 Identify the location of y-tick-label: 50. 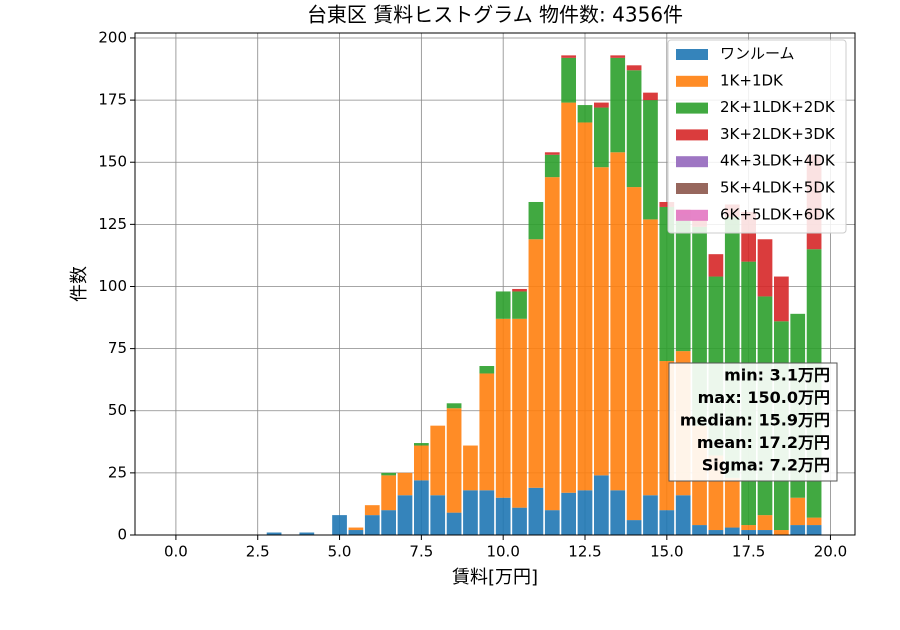
(117, 410).